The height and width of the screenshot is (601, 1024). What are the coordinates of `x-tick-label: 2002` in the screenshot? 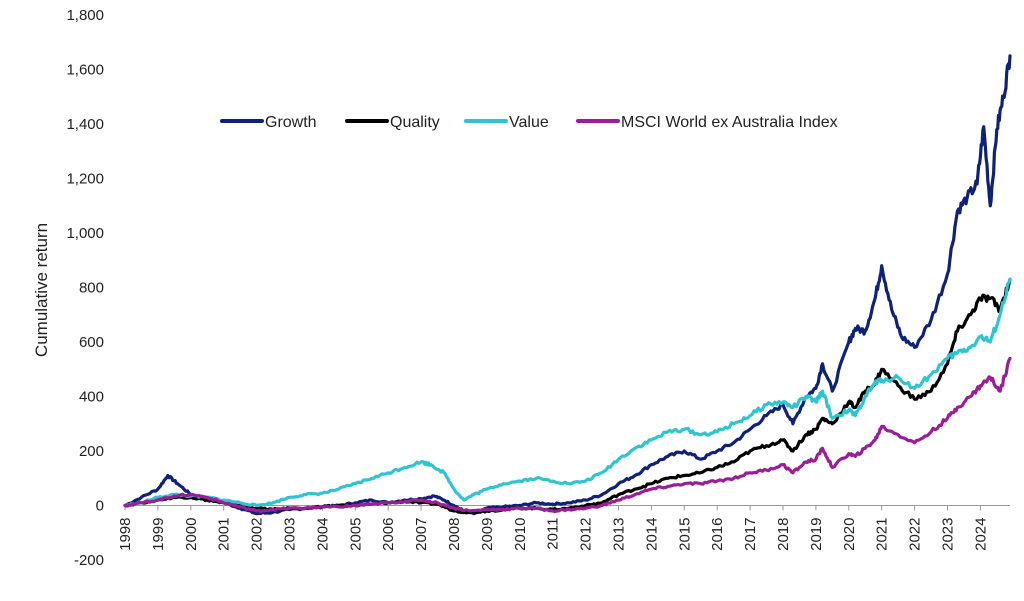 It's located at (257, 534).